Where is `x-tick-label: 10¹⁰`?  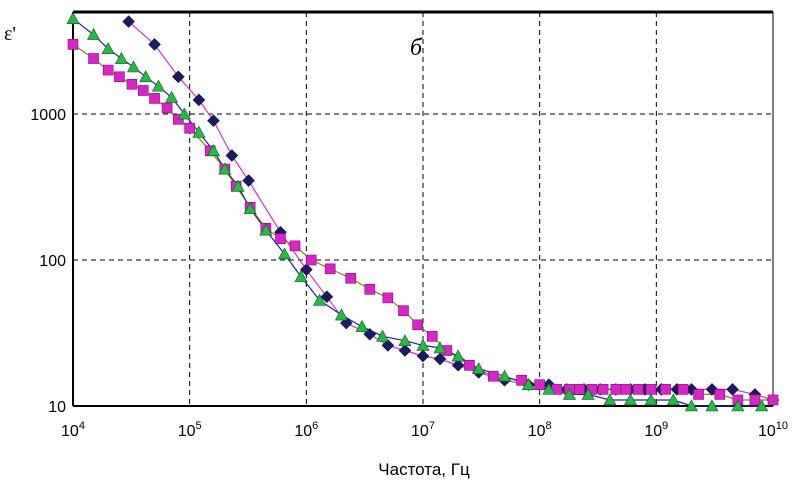
x-tick-label: 10¹⁰ is located at coordinates (773, 430).